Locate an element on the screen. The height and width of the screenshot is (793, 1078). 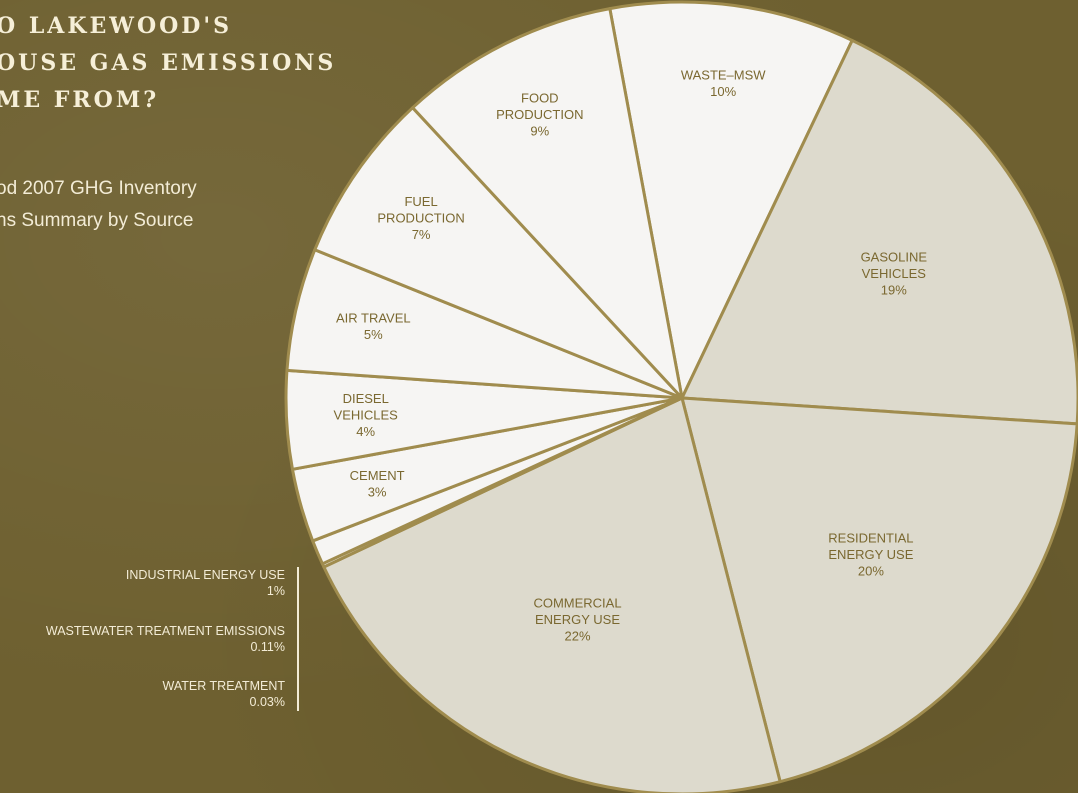
callout-value: 0.11% is located at coordinates (267, 647).